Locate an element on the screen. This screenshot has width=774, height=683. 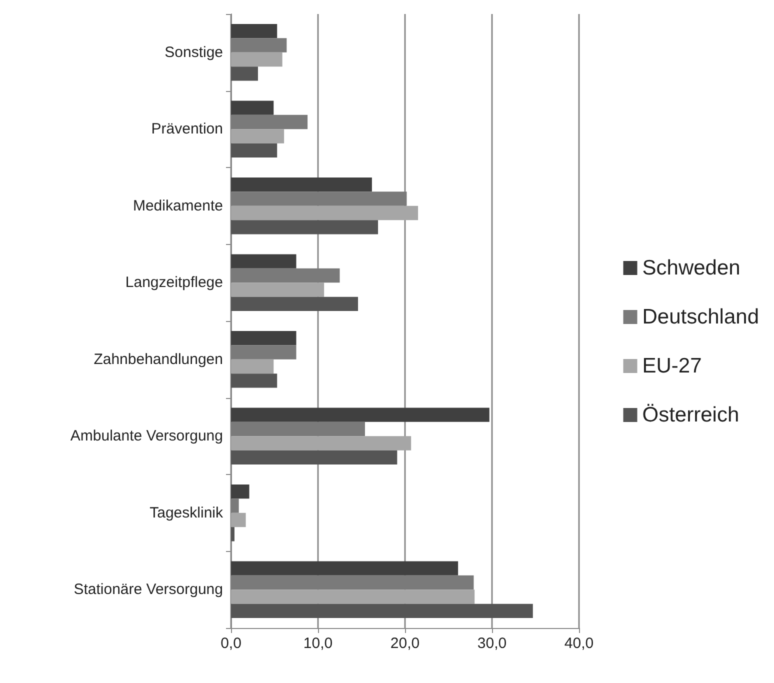
y-tick-label: Stationäre Versorgung is located at coordinates (148, 589).